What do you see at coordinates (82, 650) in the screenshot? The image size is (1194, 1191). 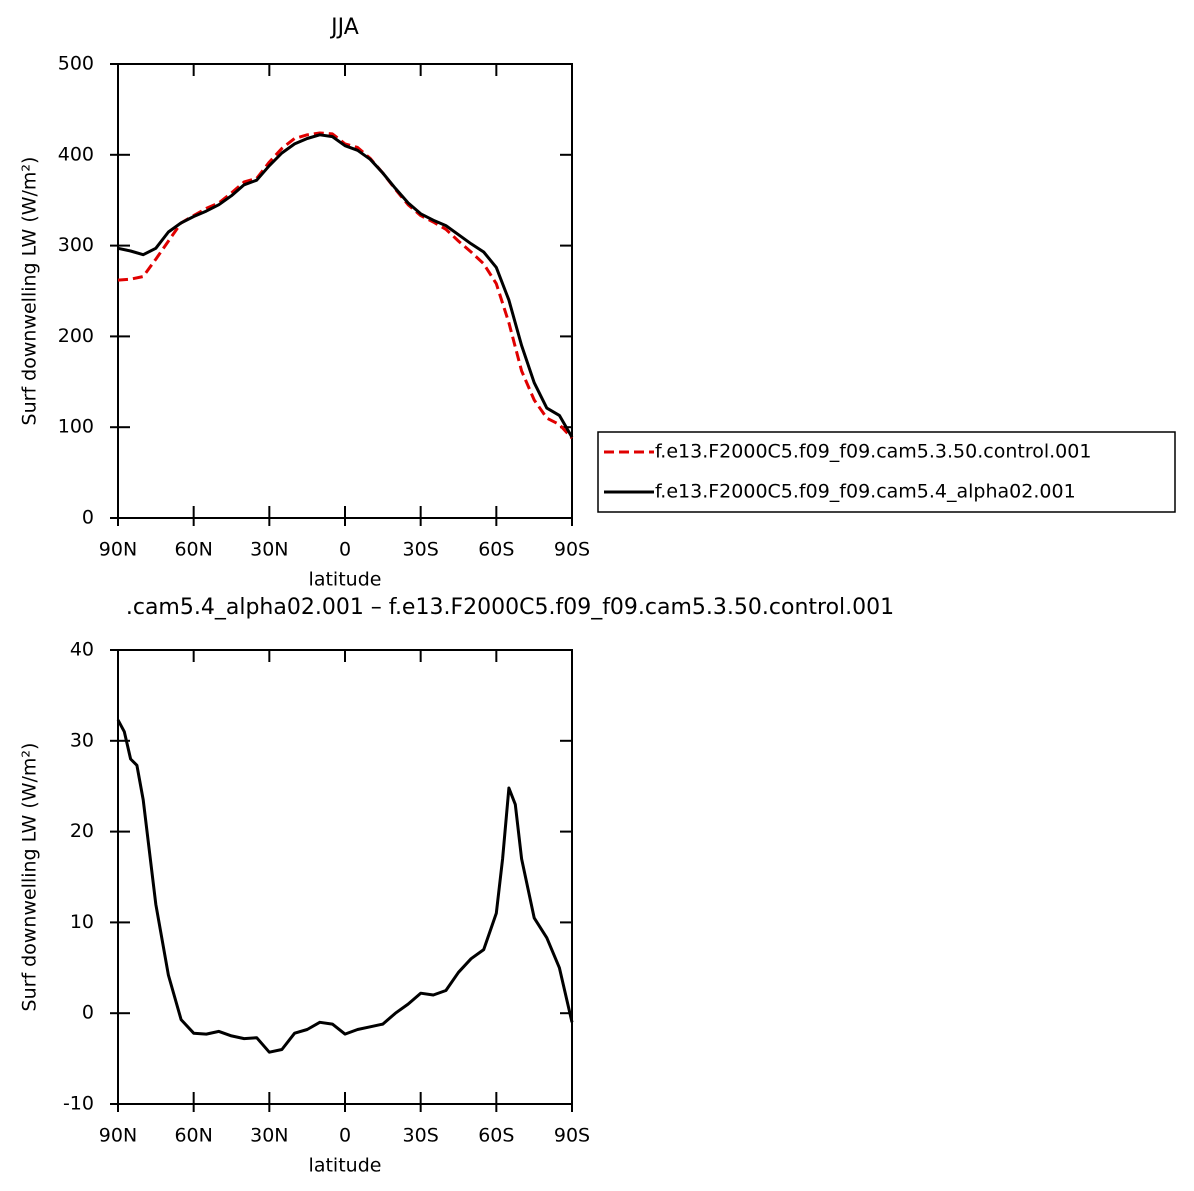 I see `y-tick-label: 40` at bounding box center [82, 650].